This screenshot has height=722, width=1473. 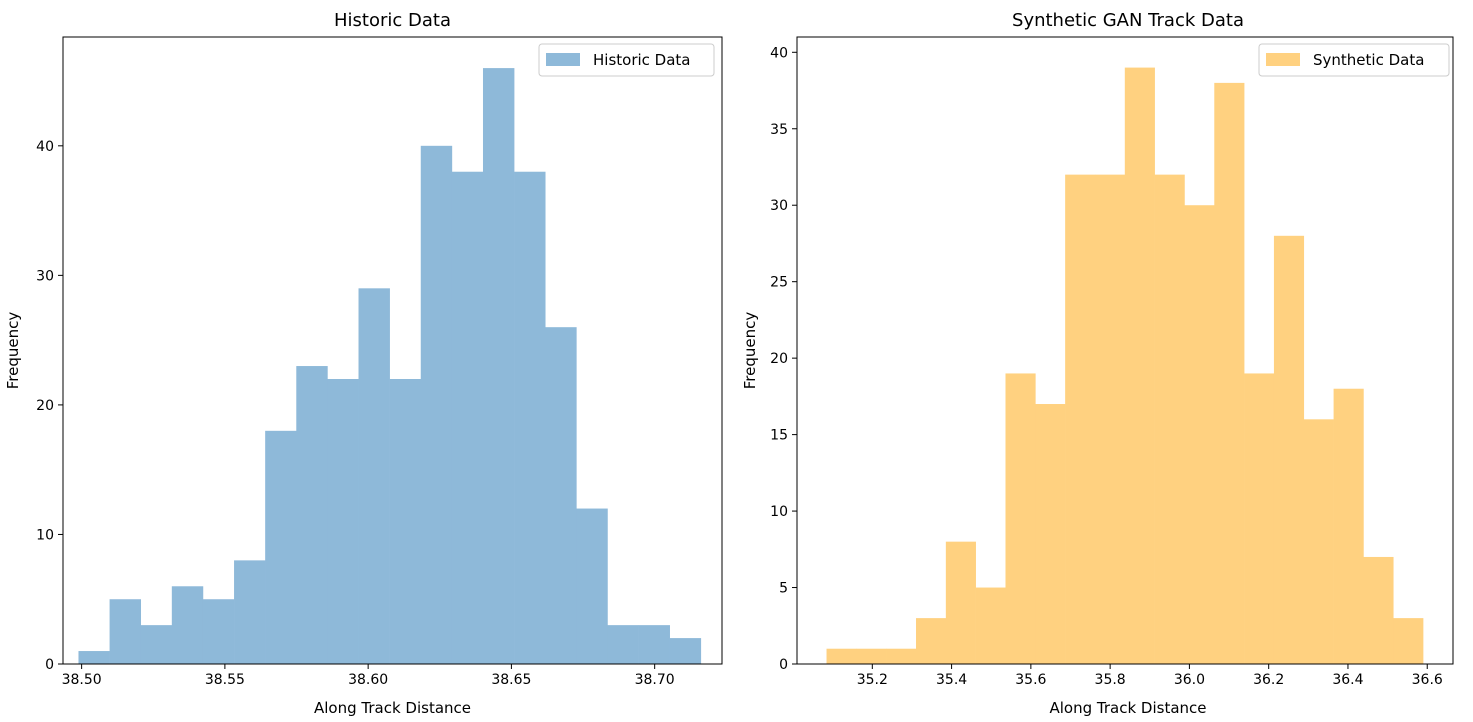 I want to click on synthetic-x-tick-label: 35.8, so click(x=1110, y=680).